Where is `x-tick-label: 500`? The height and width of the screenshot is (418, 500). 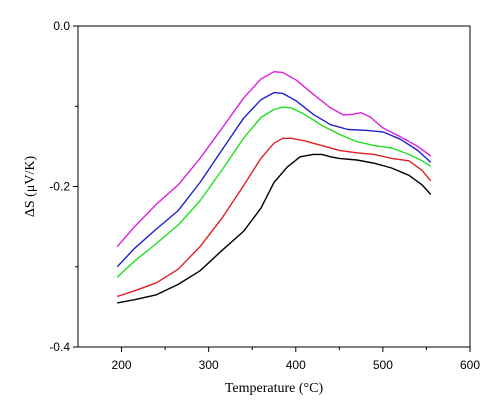
x-tick-label: 500 is located at coordinates (383, 365).